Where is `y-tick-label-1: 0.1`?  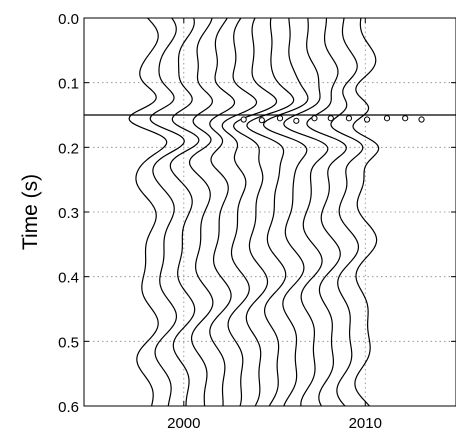 y-tick-label-1: 0.1 is located at coordinates (68, 84).